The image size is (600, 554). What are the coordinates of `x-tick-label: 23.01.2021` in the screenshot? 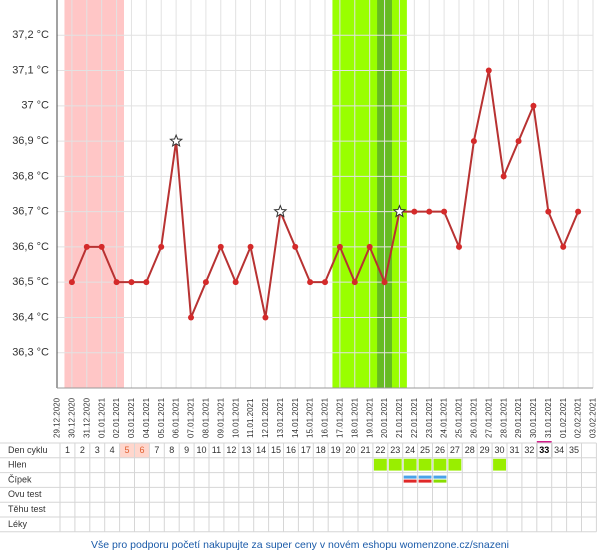 It's located at (429, 417).